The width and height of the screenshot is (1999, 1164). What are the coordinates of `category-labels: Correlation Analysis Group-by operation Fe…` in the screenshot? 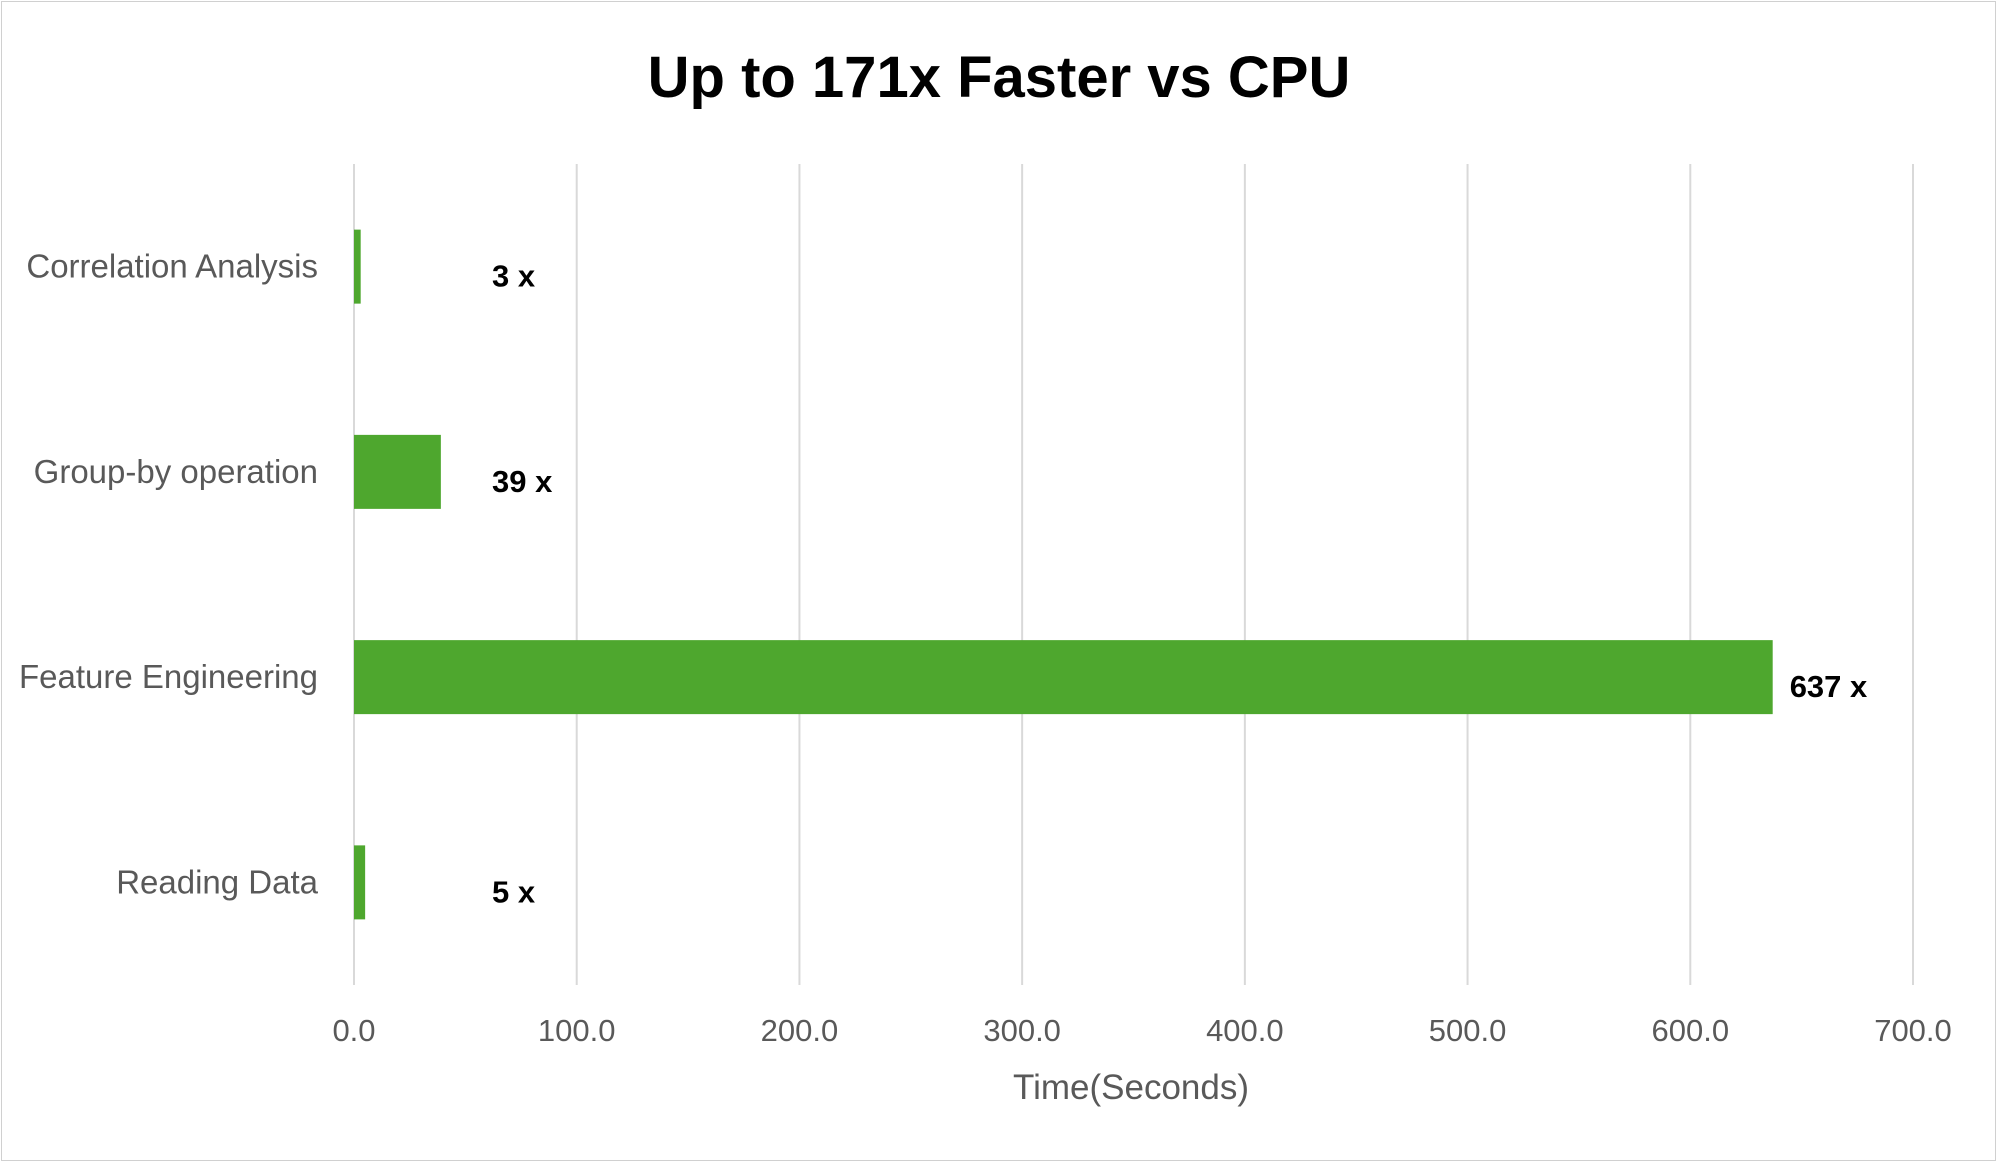 It's located at (169, 574).